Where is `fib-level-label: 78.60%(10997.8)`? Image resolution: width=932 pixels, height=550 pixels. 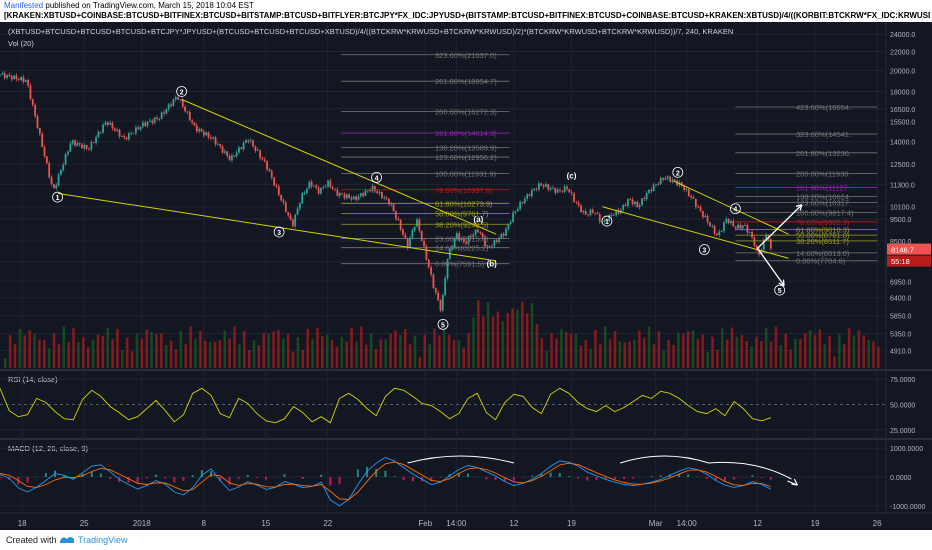
fib-level-label: 78.60%(10997.8) is located at coordinates (464, 190).